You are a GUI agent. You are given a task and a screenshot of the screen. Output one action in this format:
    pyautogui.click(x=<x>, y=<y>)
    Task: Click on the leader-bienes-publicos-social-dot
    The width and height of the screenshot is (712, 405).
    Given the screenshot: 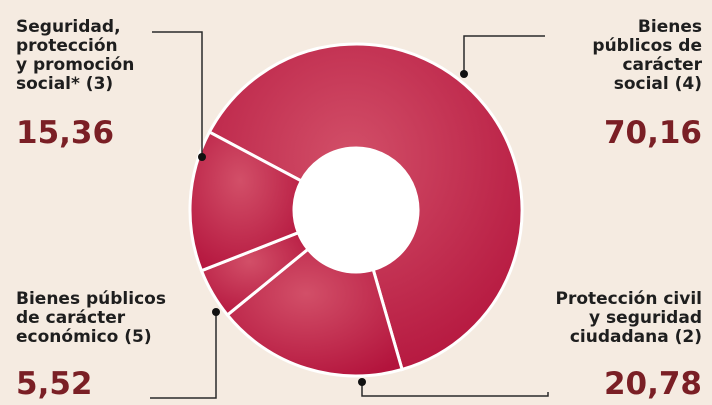 What is the action you would take?
    pyautogui.click(x=464, y=74)
    